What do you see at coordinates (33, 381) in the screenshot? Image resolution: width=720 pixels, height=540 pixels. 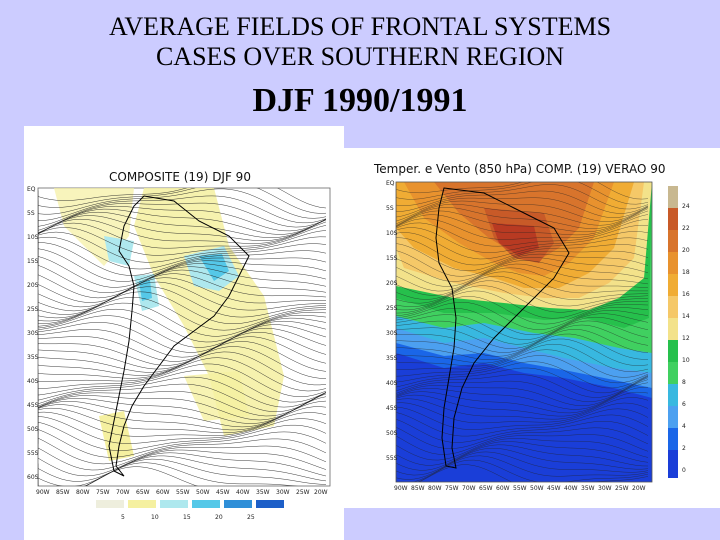 I see `lat-label: 40S` at bounding box center [33, 381].